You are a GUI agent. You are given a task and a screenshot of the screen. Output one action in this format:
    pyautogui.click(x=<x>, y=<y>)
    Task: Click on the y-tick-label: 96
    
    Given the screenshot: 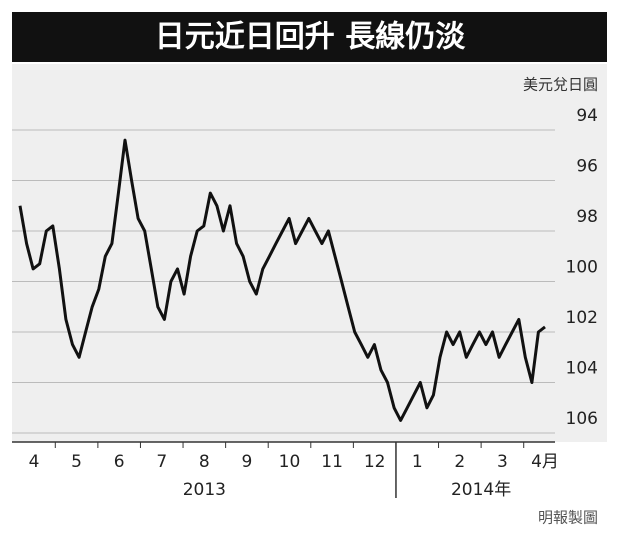 What is the action you would take?
    pyautogui.click(x=587, y=167)
    